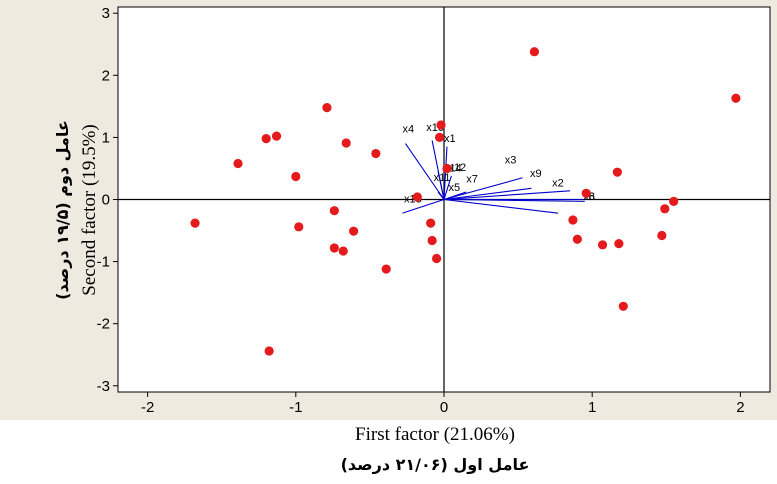  Describe the element at coordinates (454, 188) in the screenshot. I see `vector-label-x5: x5` at that location.